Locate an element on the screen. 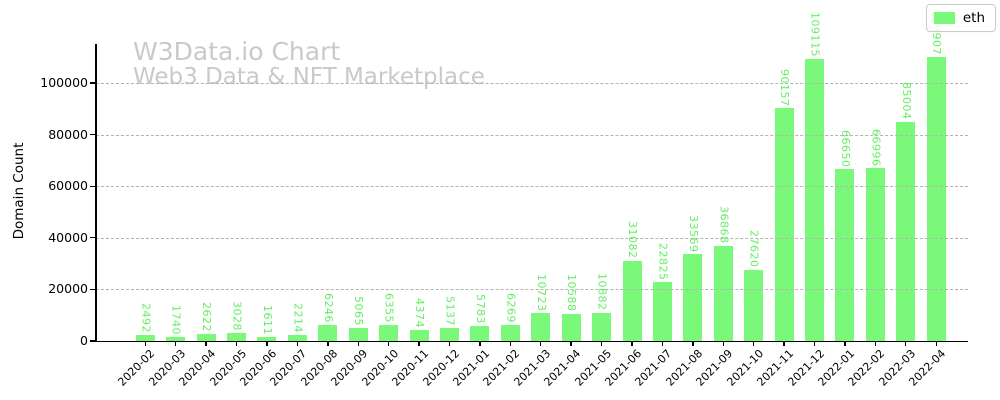 Image resolution: width=1000 pixels, height=400 pixels. bar-value-label: 66996 is located at coordinates (876, 147).